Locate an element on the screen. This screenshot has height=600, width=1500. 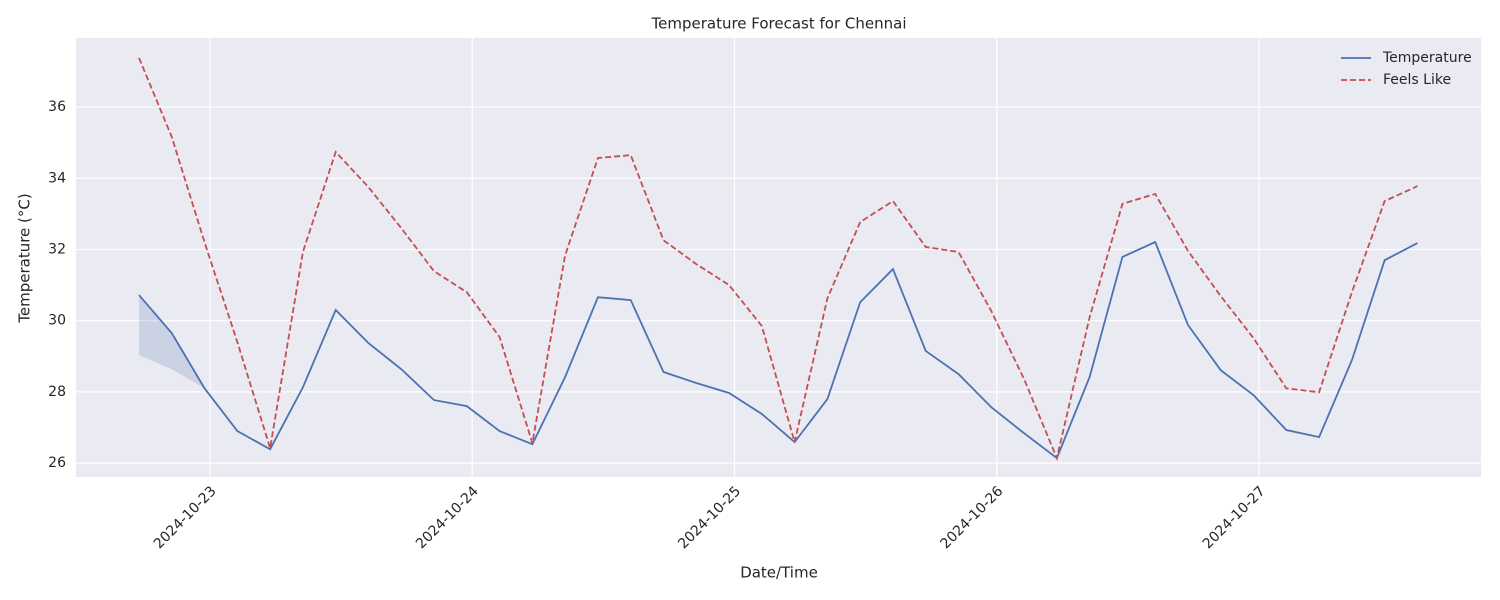
y-tick-label: 36 is located at coordinates (57, 107).